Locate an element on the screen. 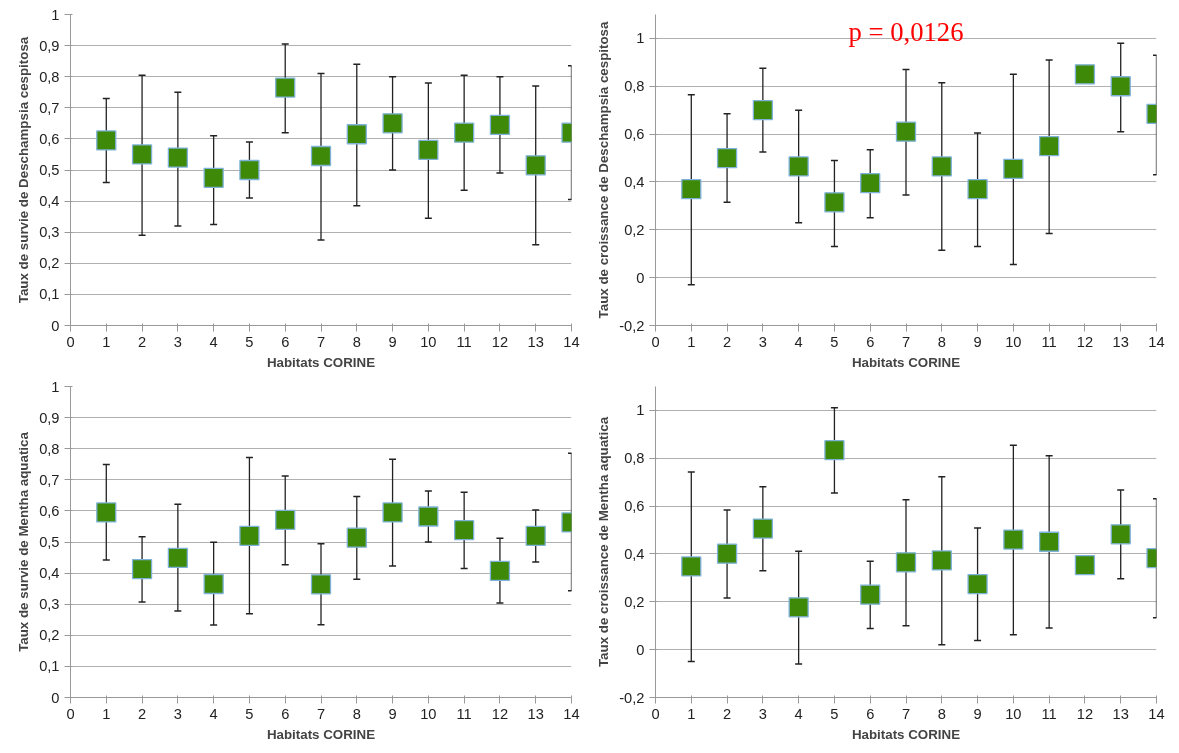 This screenshot has height=753, width=1179. y-axis-title: Taux de croissance de Deschampsia cespitosa is located at coordinates (604, 170).